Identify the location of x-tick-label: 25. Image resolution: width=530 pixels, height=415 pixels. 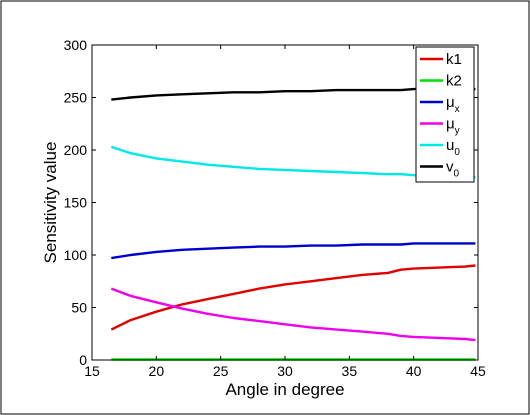
(221, 371).